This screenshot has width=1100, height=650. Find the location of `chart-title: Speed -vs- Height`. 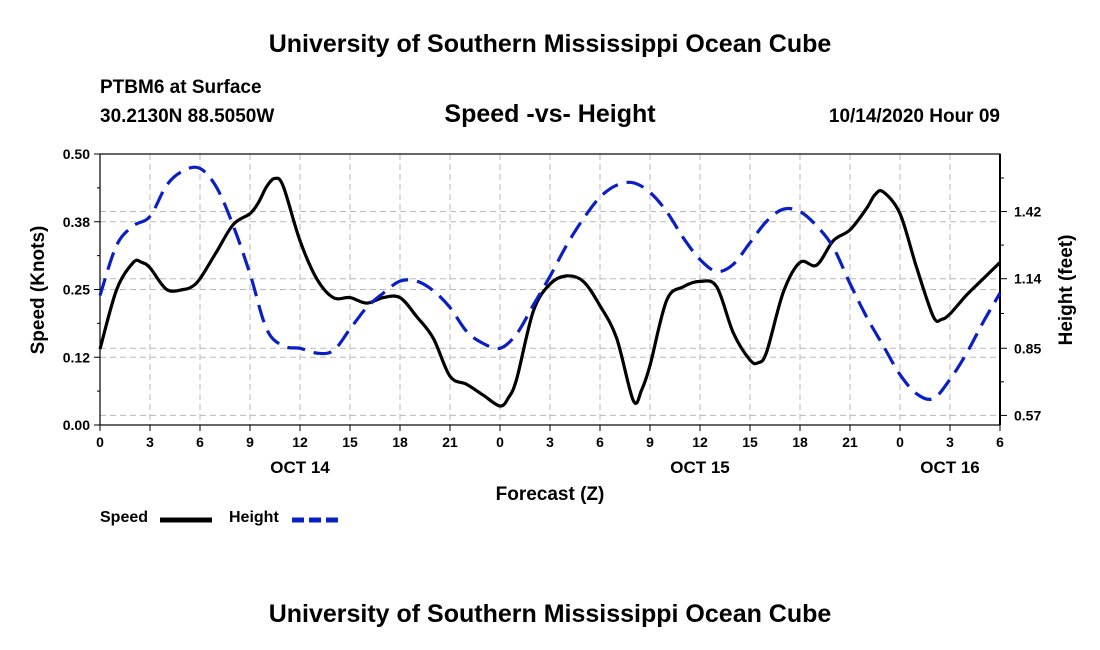

chart-title: Speed -vs- Height is located at coordinates (550, 114).